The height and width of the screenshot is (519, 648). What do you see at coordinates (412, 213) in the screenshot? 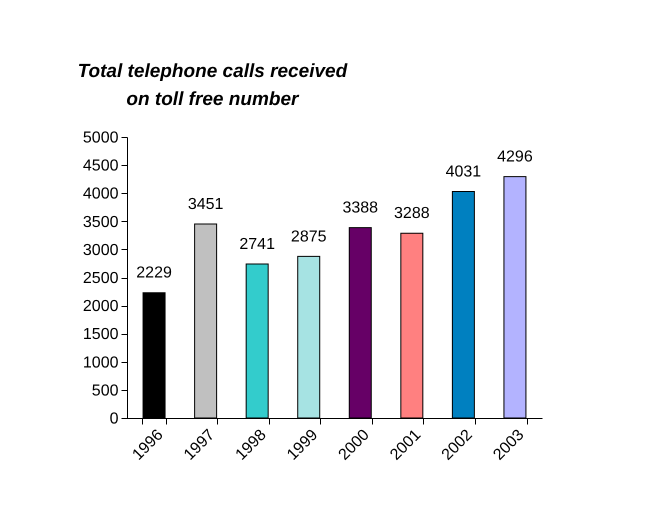
I see `data-label: 3288` at bounding box center [412, 213].